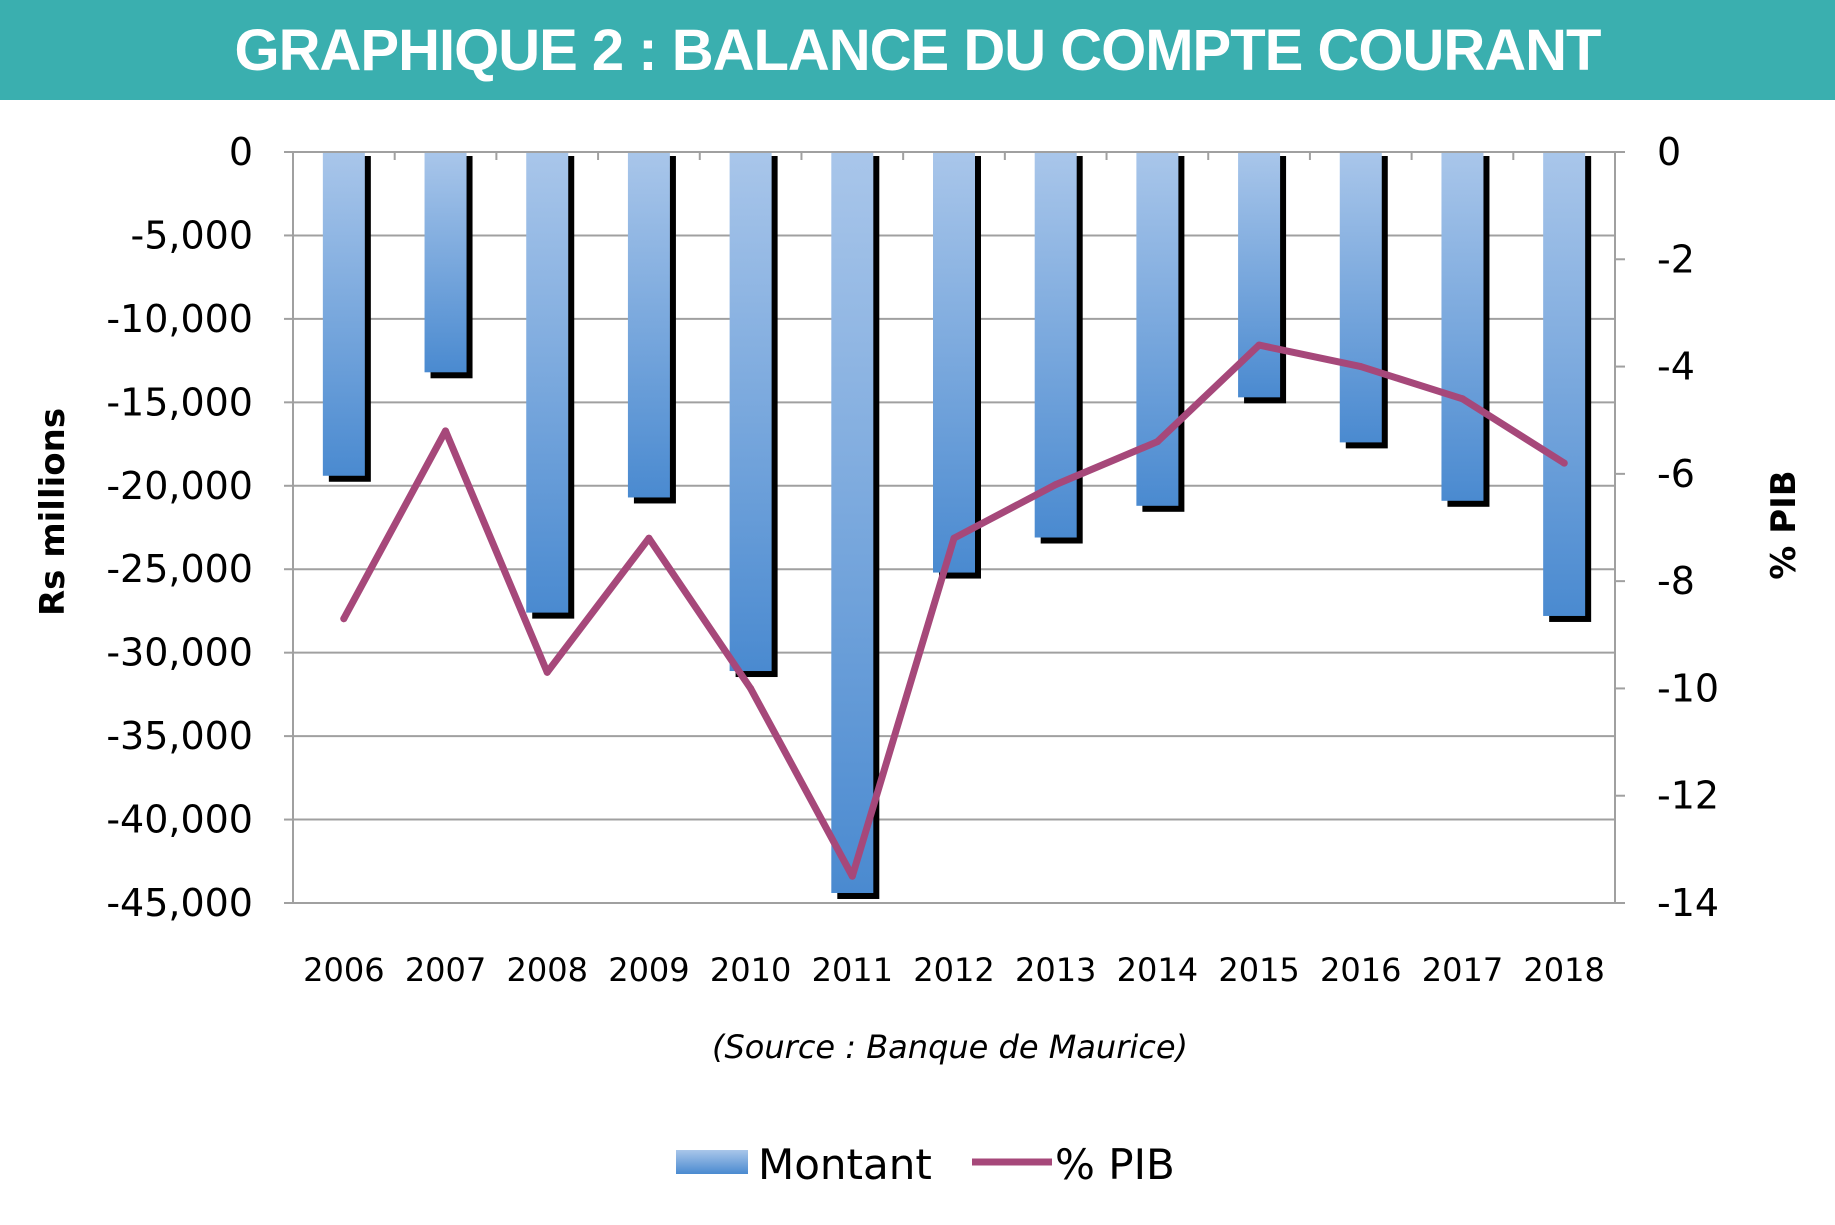 The image size is (1835, 1225). What do you see at coordinates (1258, 970) in the screenshot?
I see `x-tick-label: 2015` at bounding box center [1258, 970].